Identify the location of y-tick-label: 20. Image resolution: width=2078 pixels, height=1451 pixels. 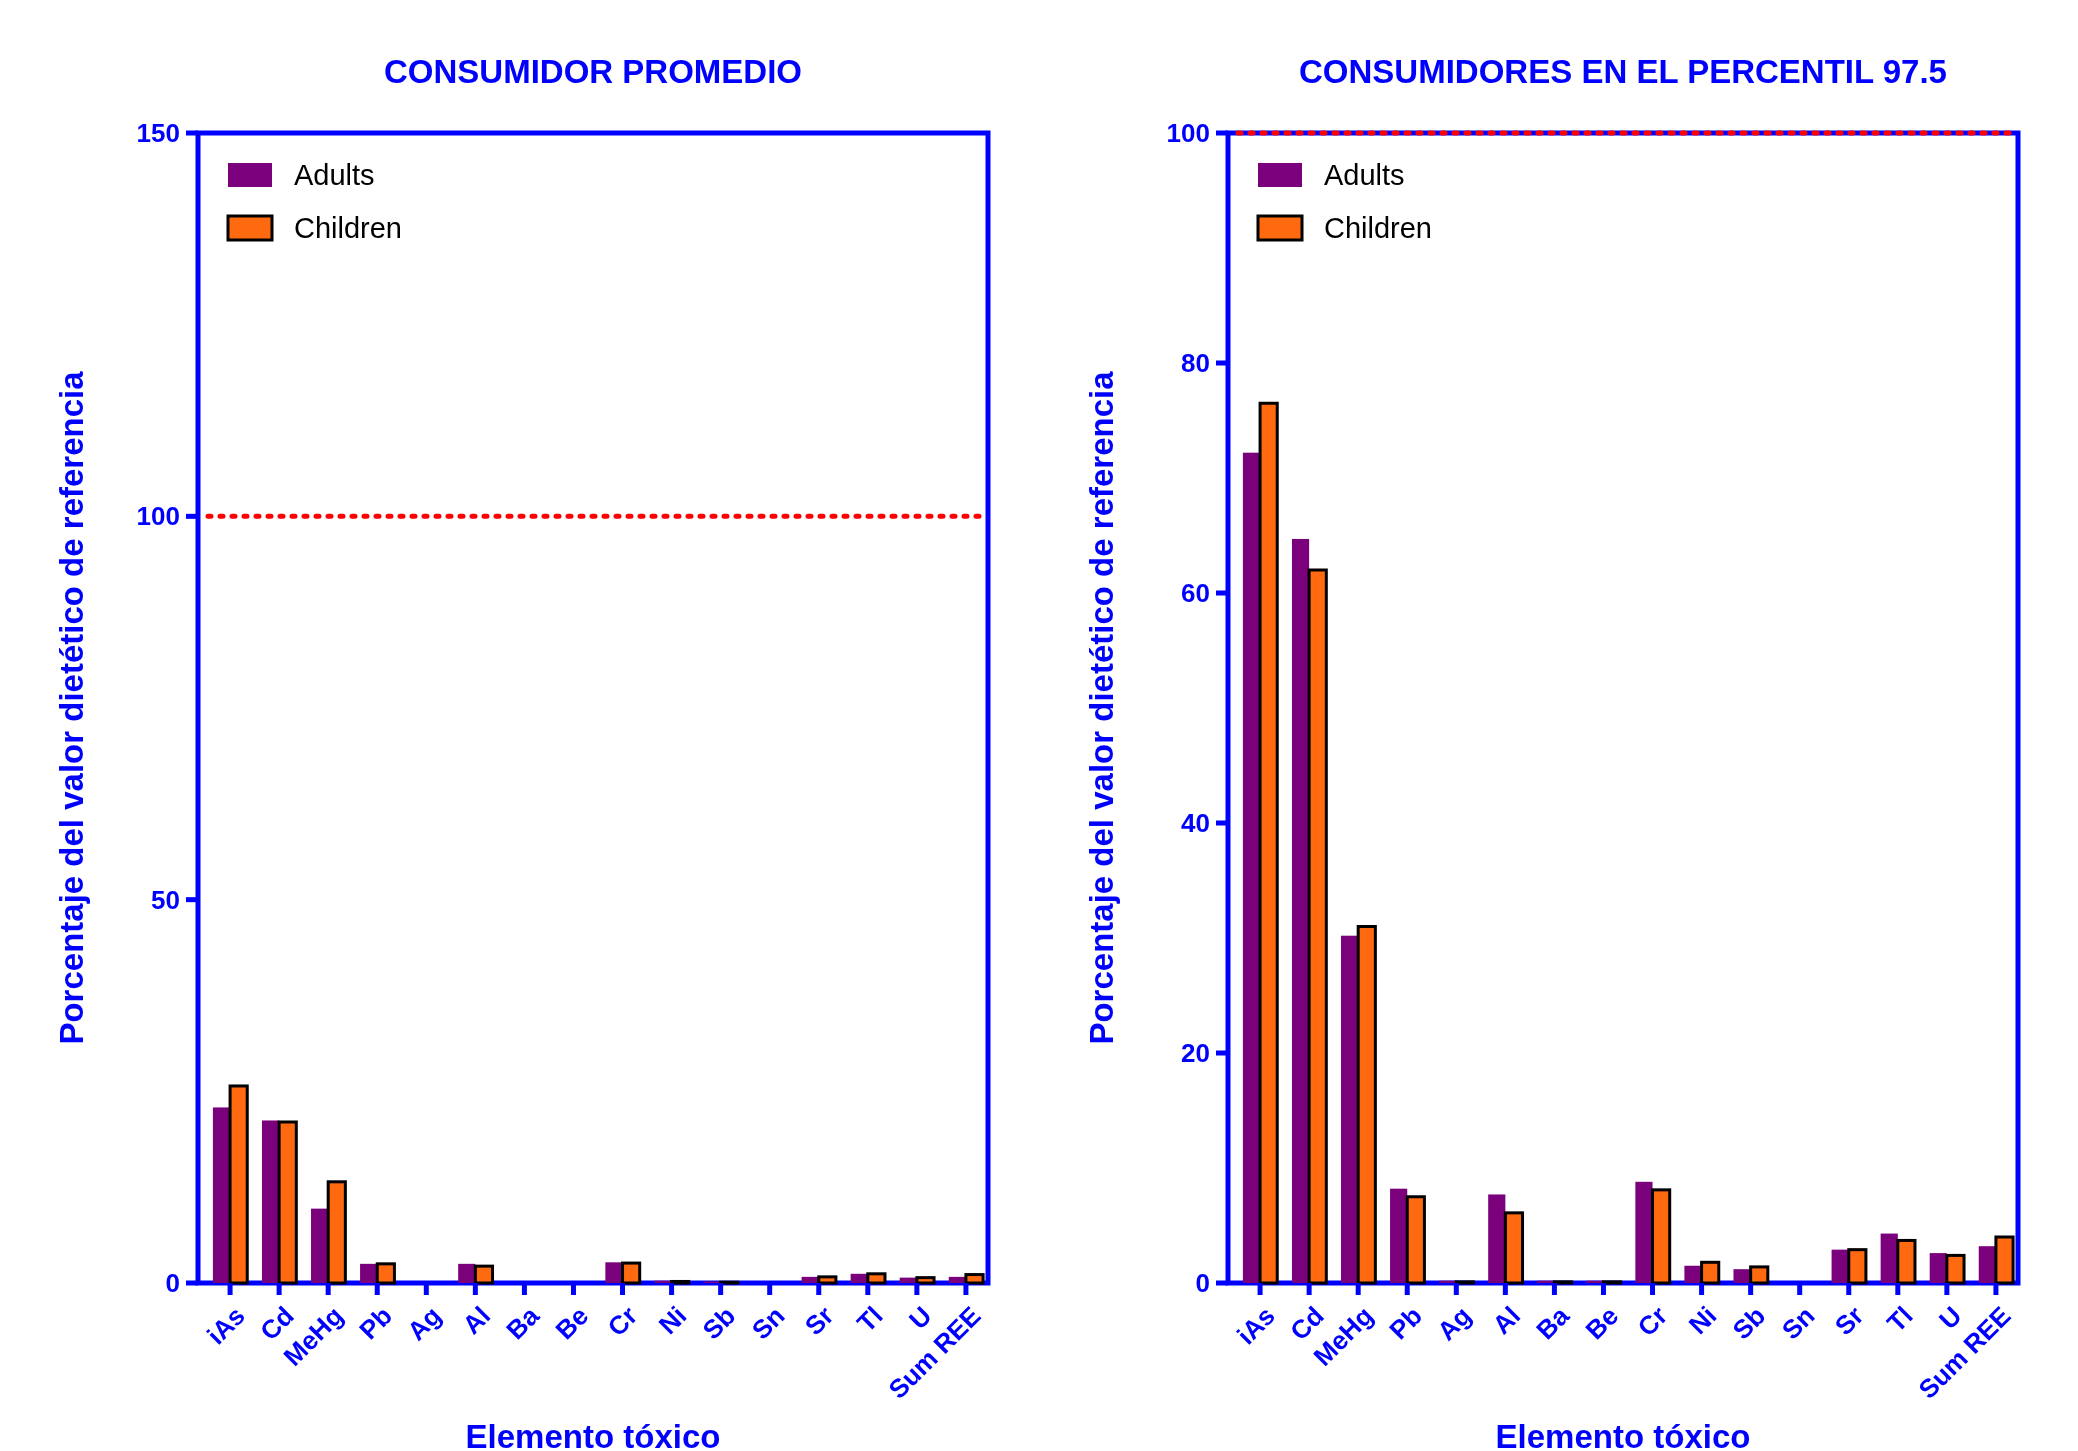
(1195, 1053).